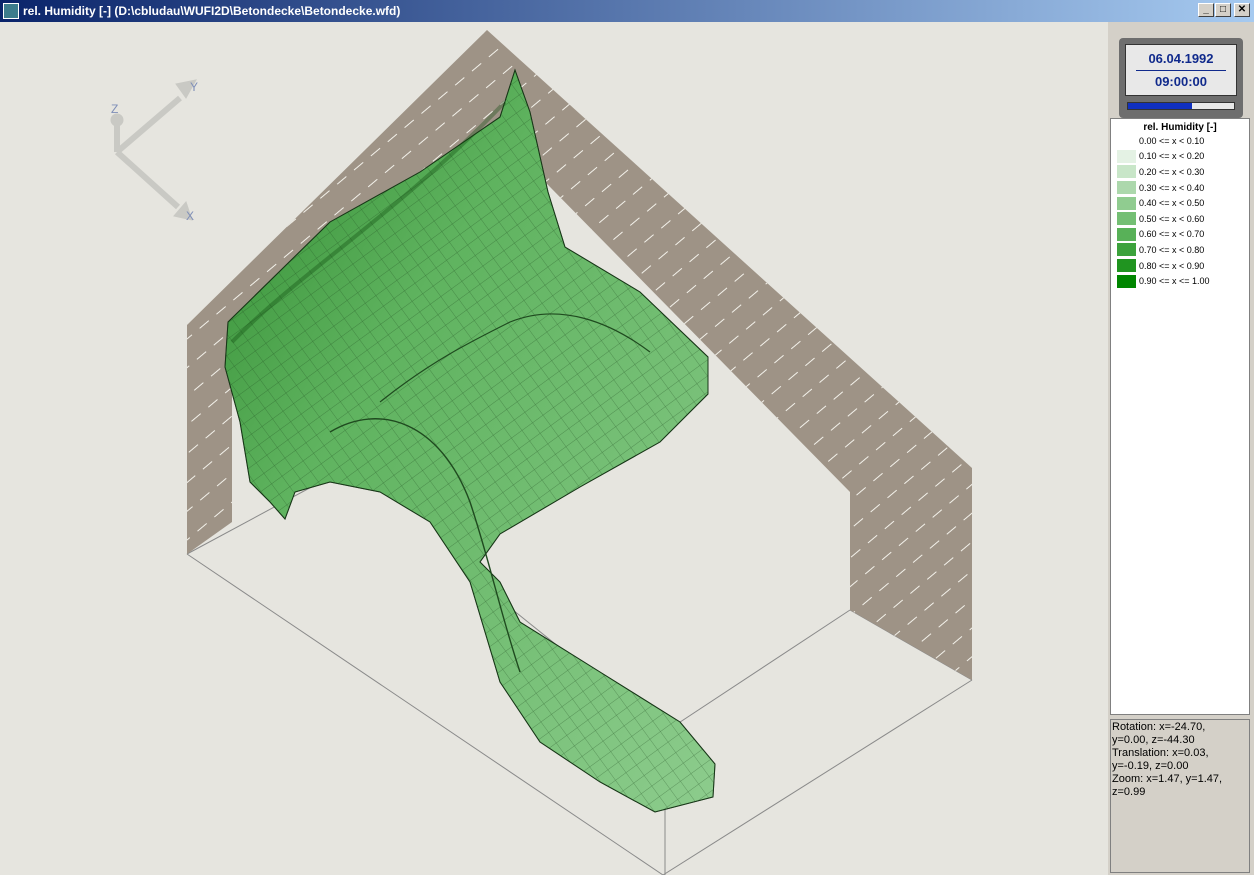  Describe the element at coordinates (1172, 234) in the screenshot. I see `legend-label: 0.60 <= x < 0.70` at that location.